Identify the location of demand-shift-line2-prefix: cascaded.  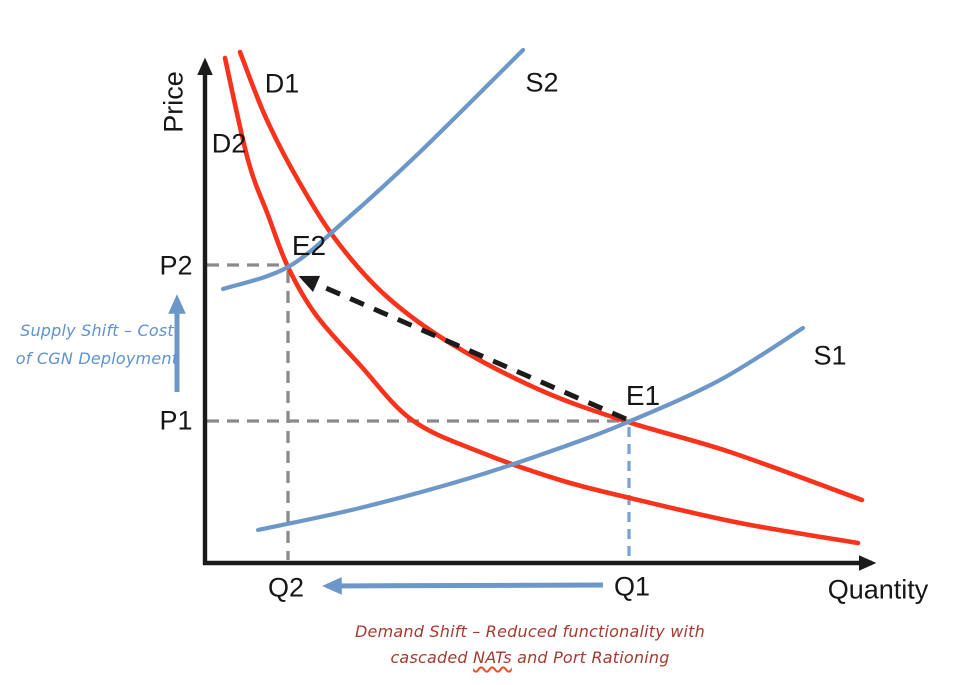
(432, 657).